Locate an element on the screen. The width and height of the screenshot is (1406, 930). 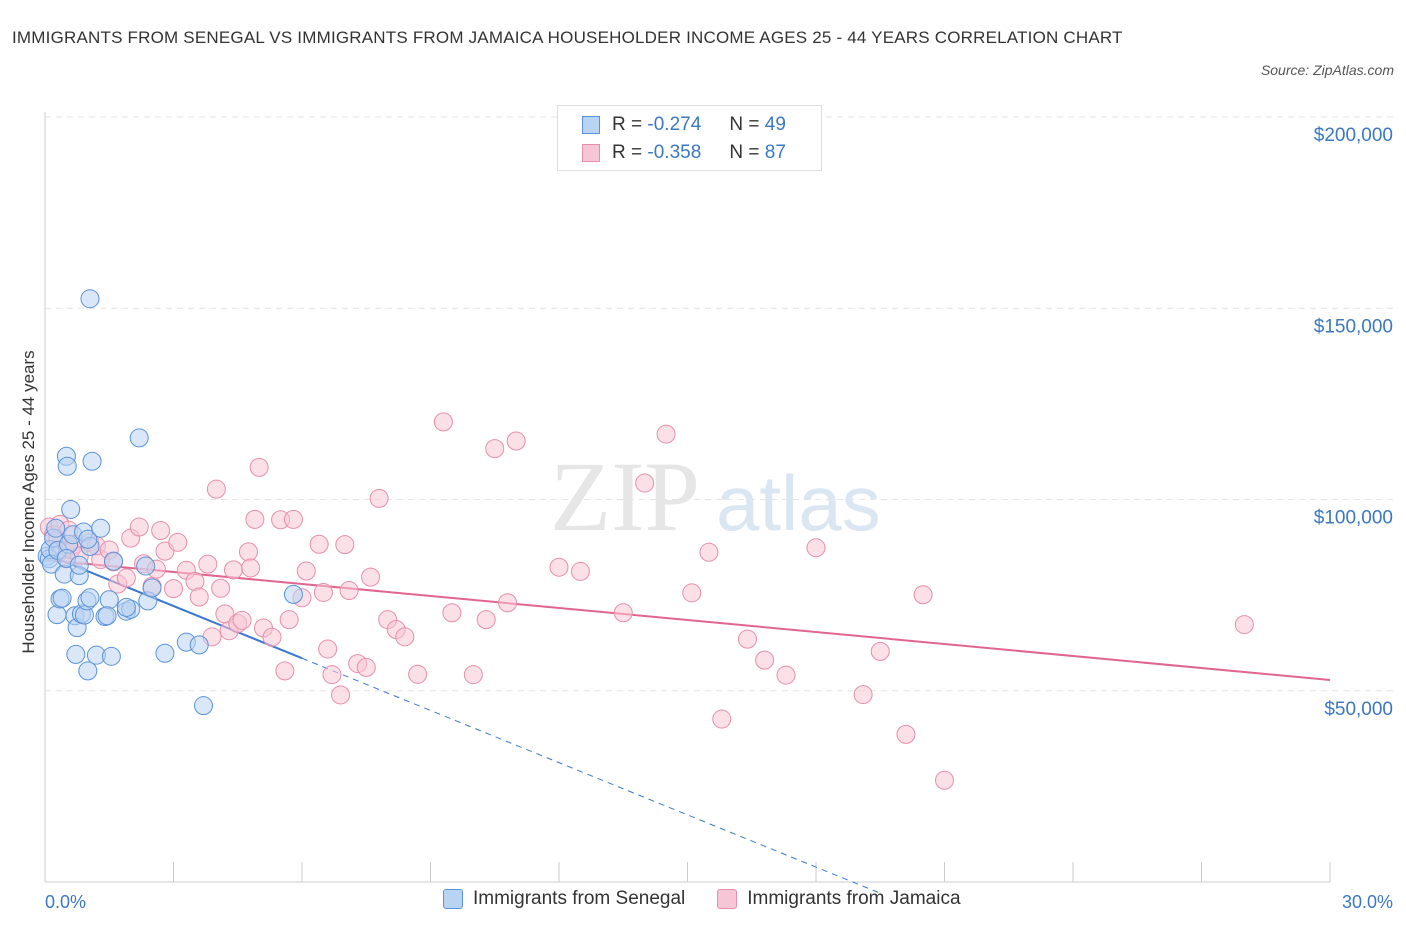
watermark-zip: ZIP is located at coordinates (625, 496).